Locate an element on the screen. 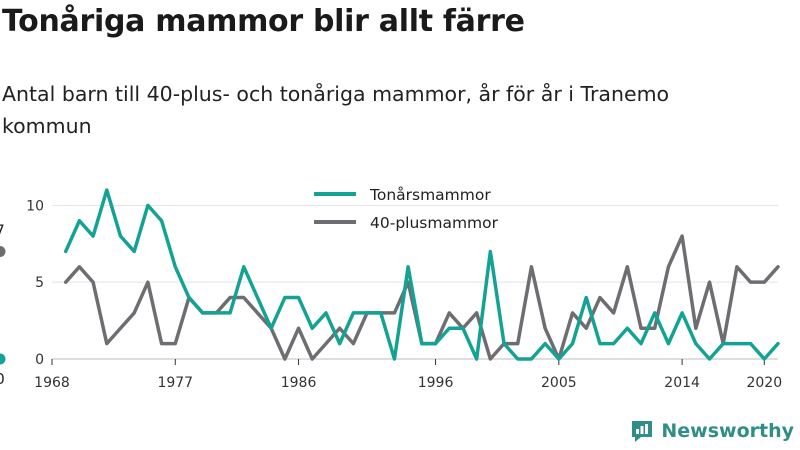  brand-logo: Newsworthy is located at coordinates (711, 431).